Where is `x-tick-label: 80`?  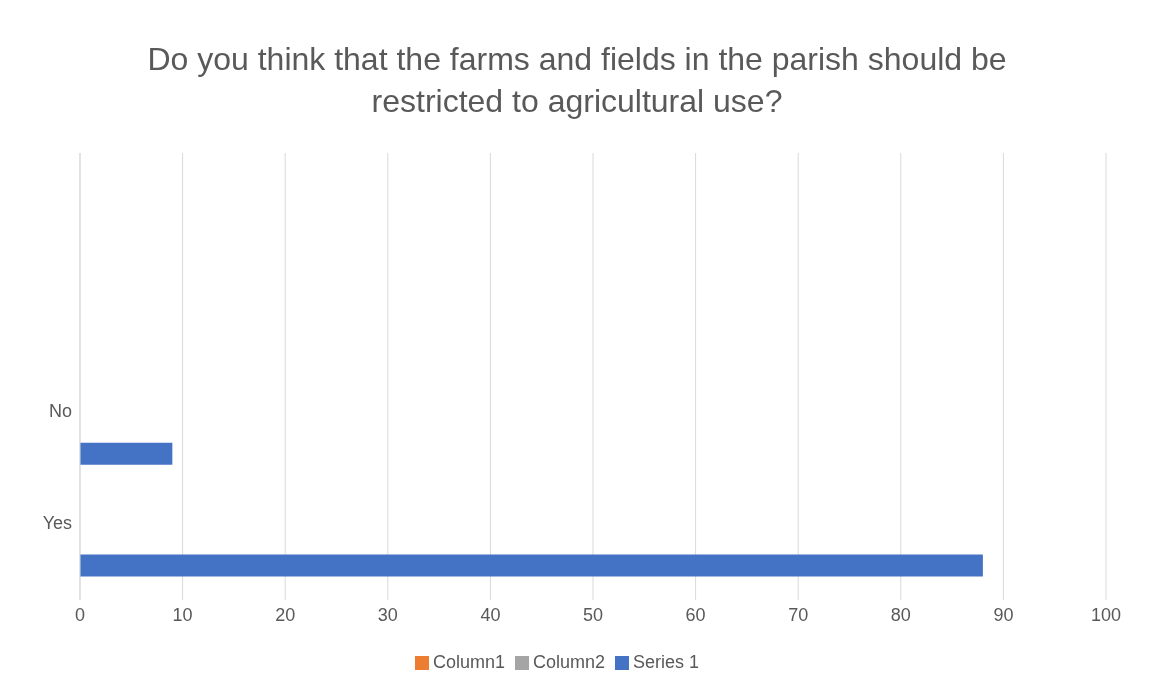
x-tick-label: 80 is located at coordinates (900, 614).